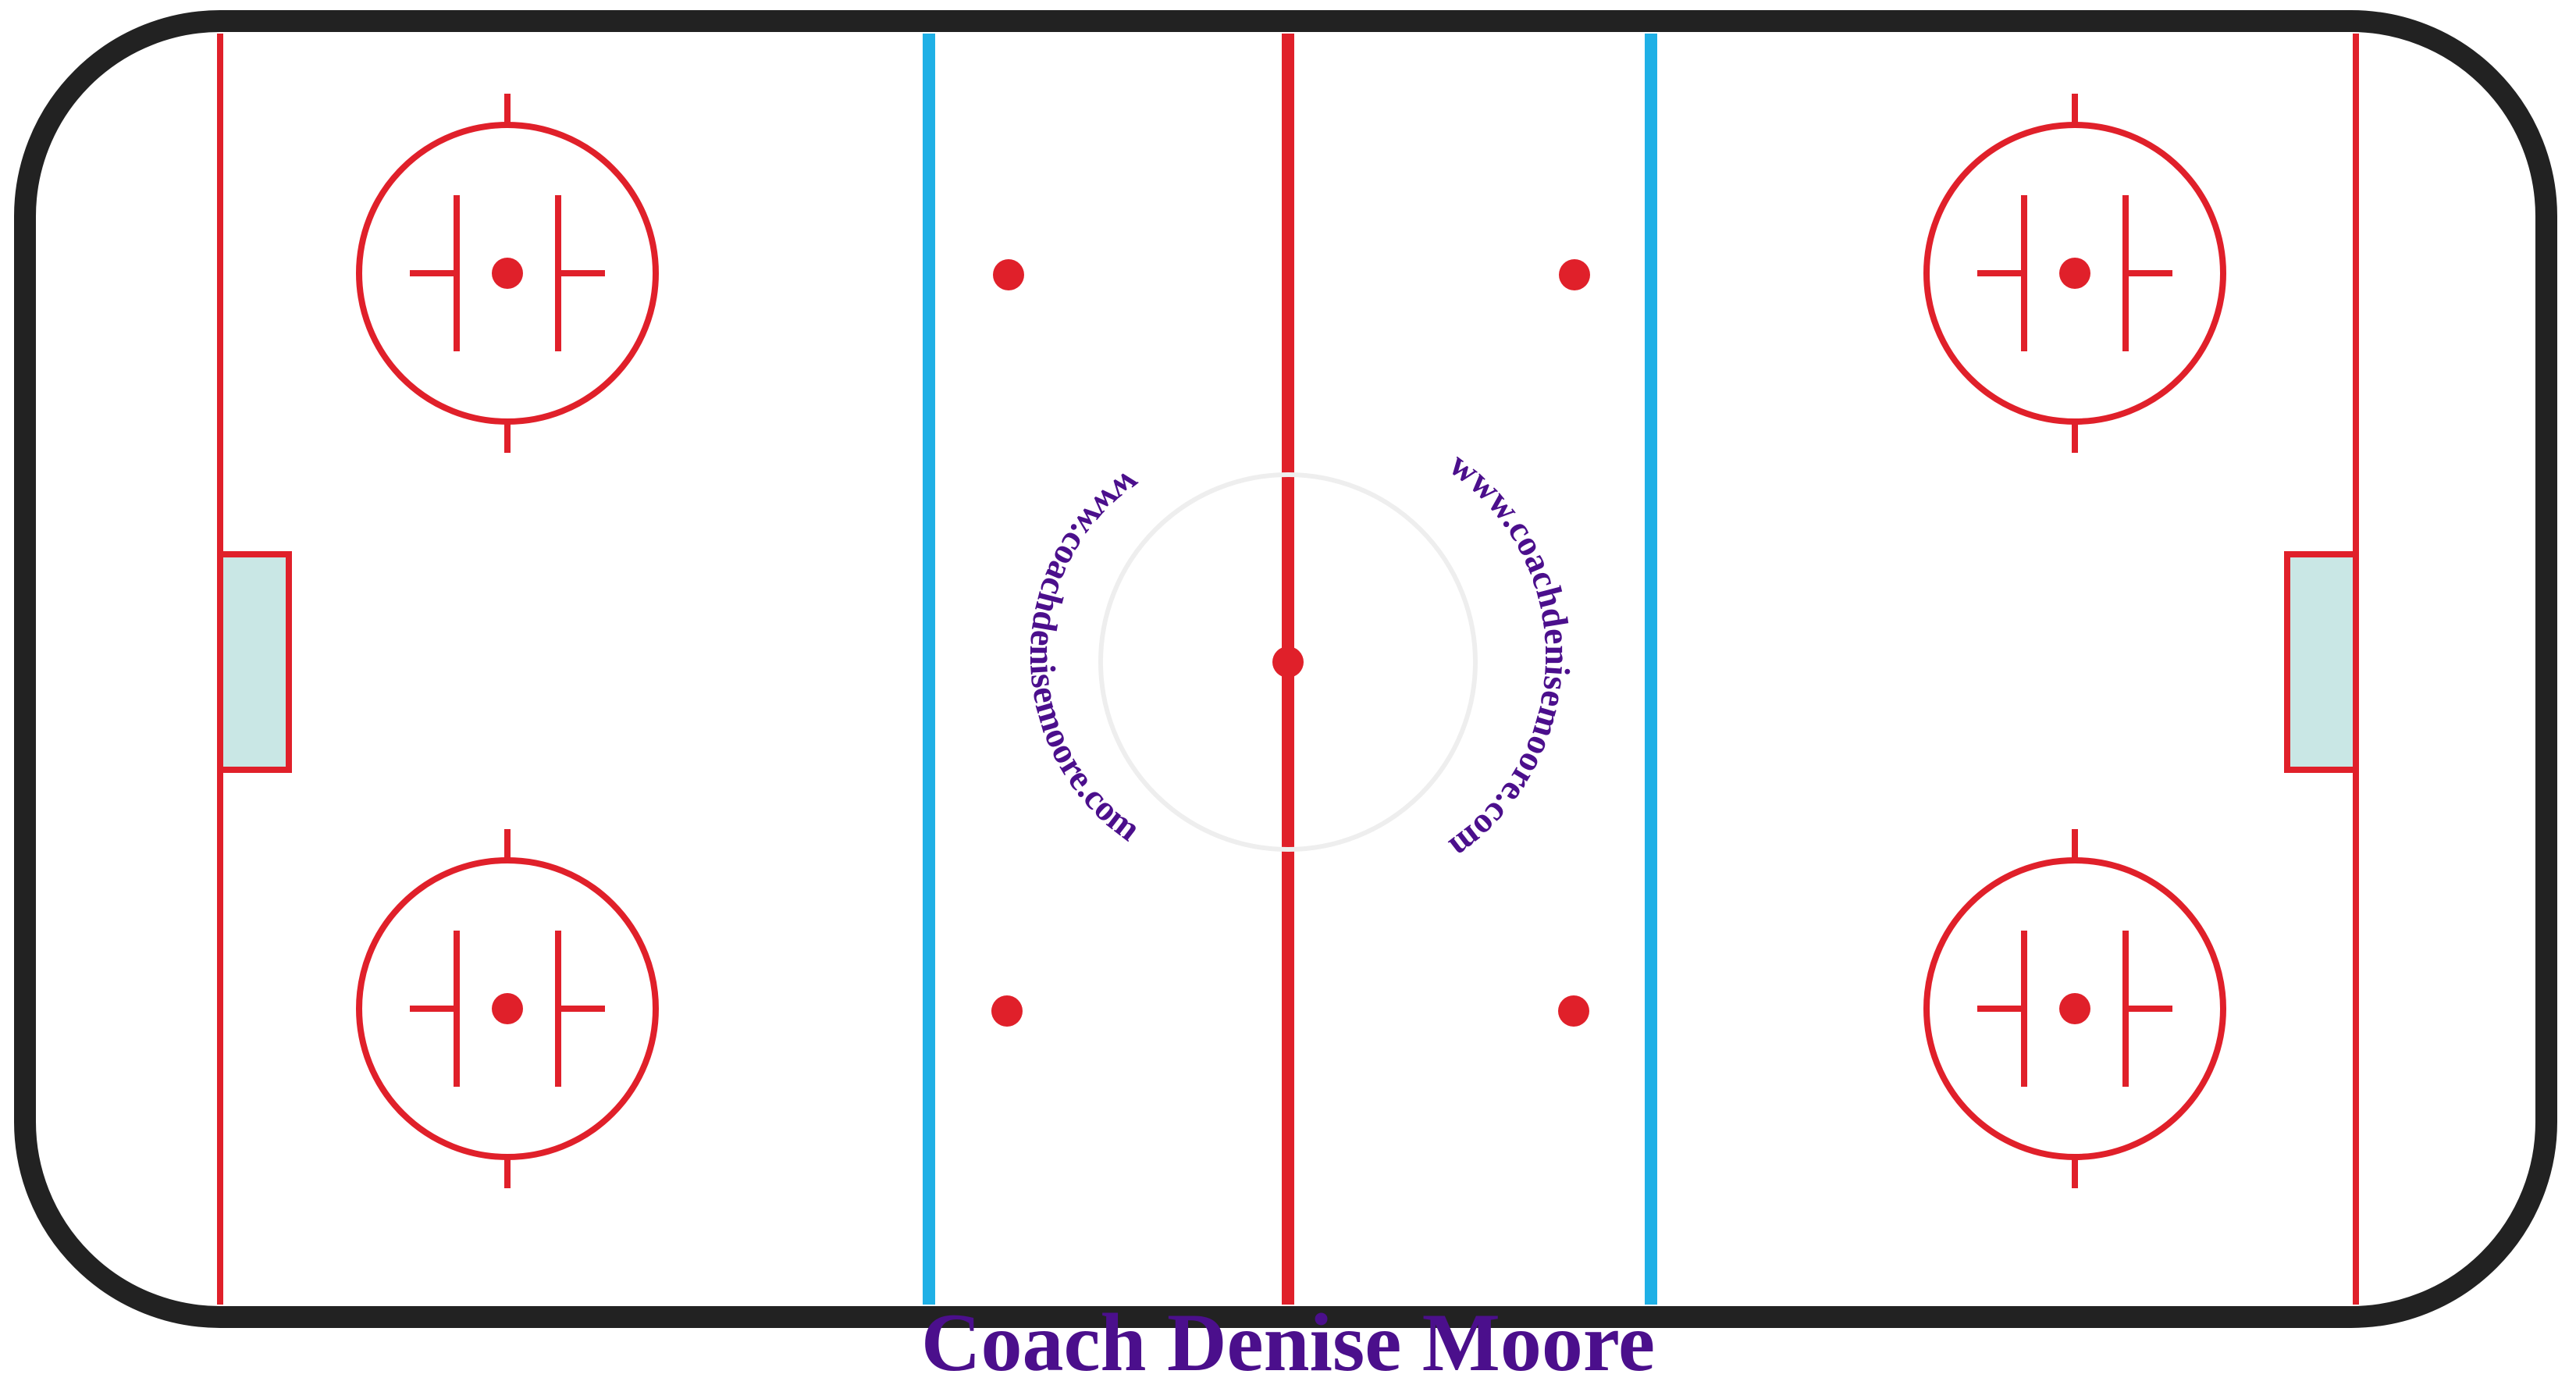  What do you see at coordinates (1009, 275) in the screenshot?
I see `neutral-dot-top-left` at bounding box center [1009, 275].